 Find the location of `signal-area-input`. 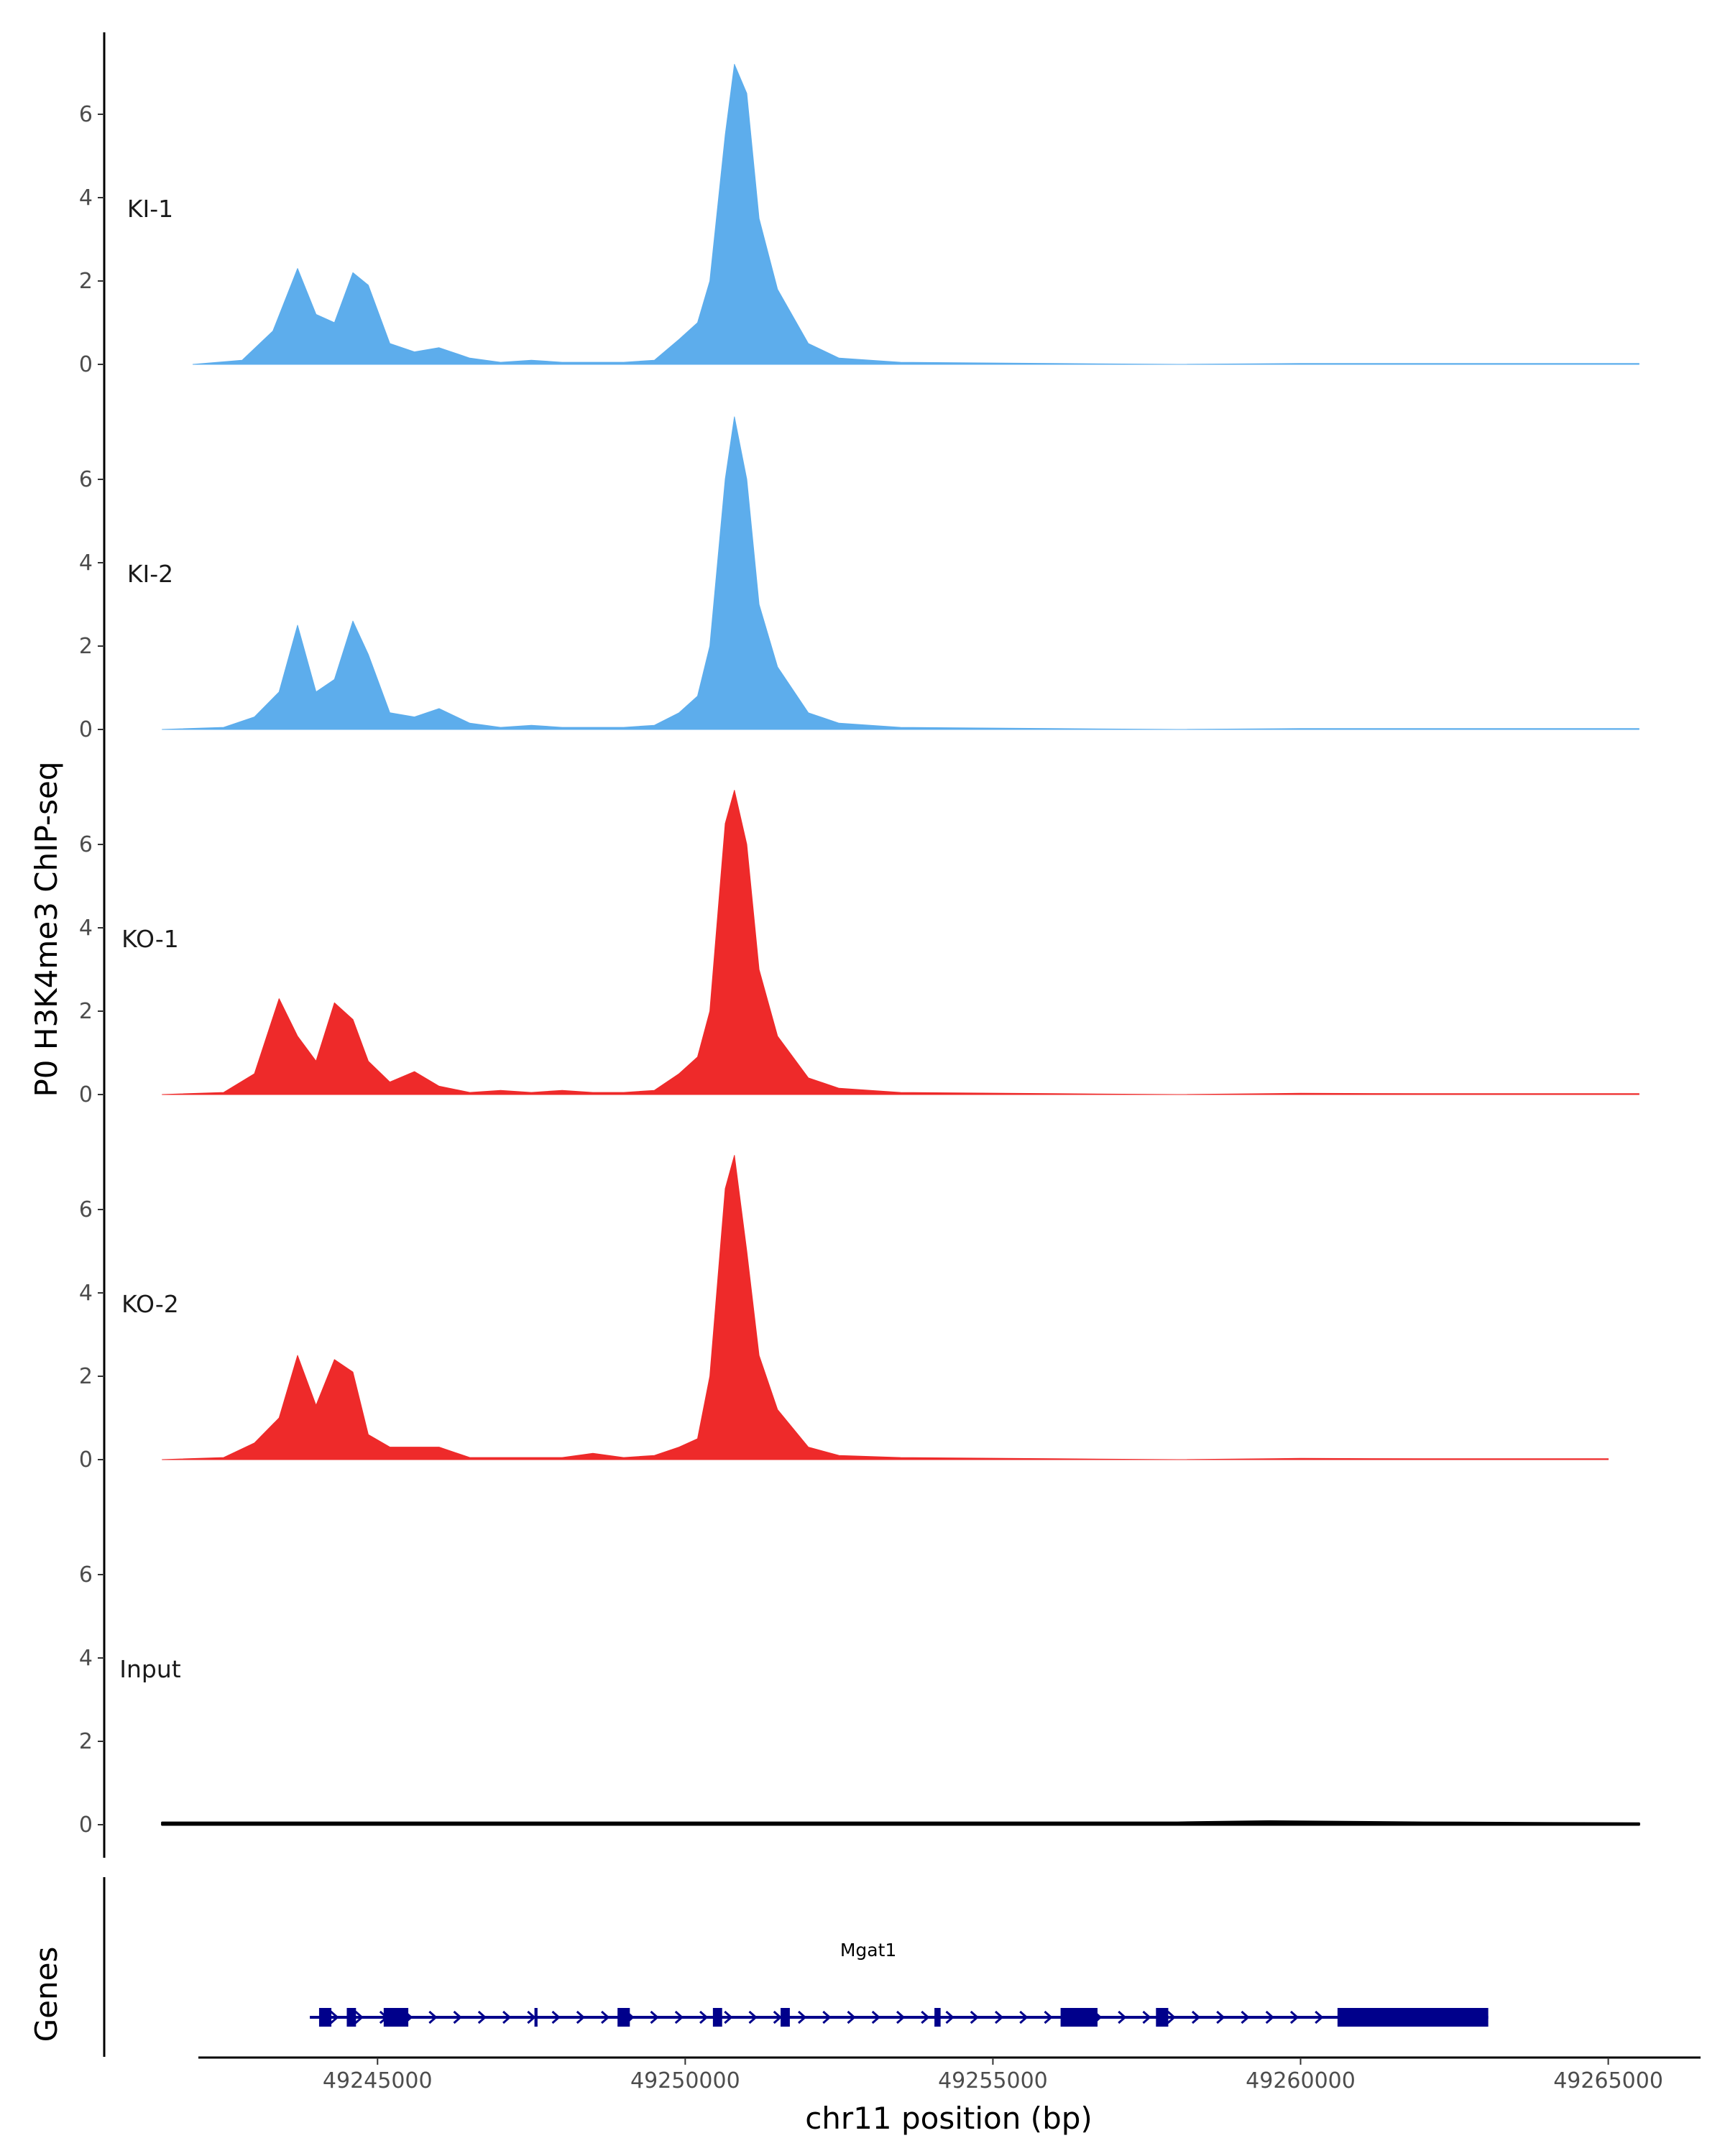

signal-area-input is located at coordinates (900, 1823).